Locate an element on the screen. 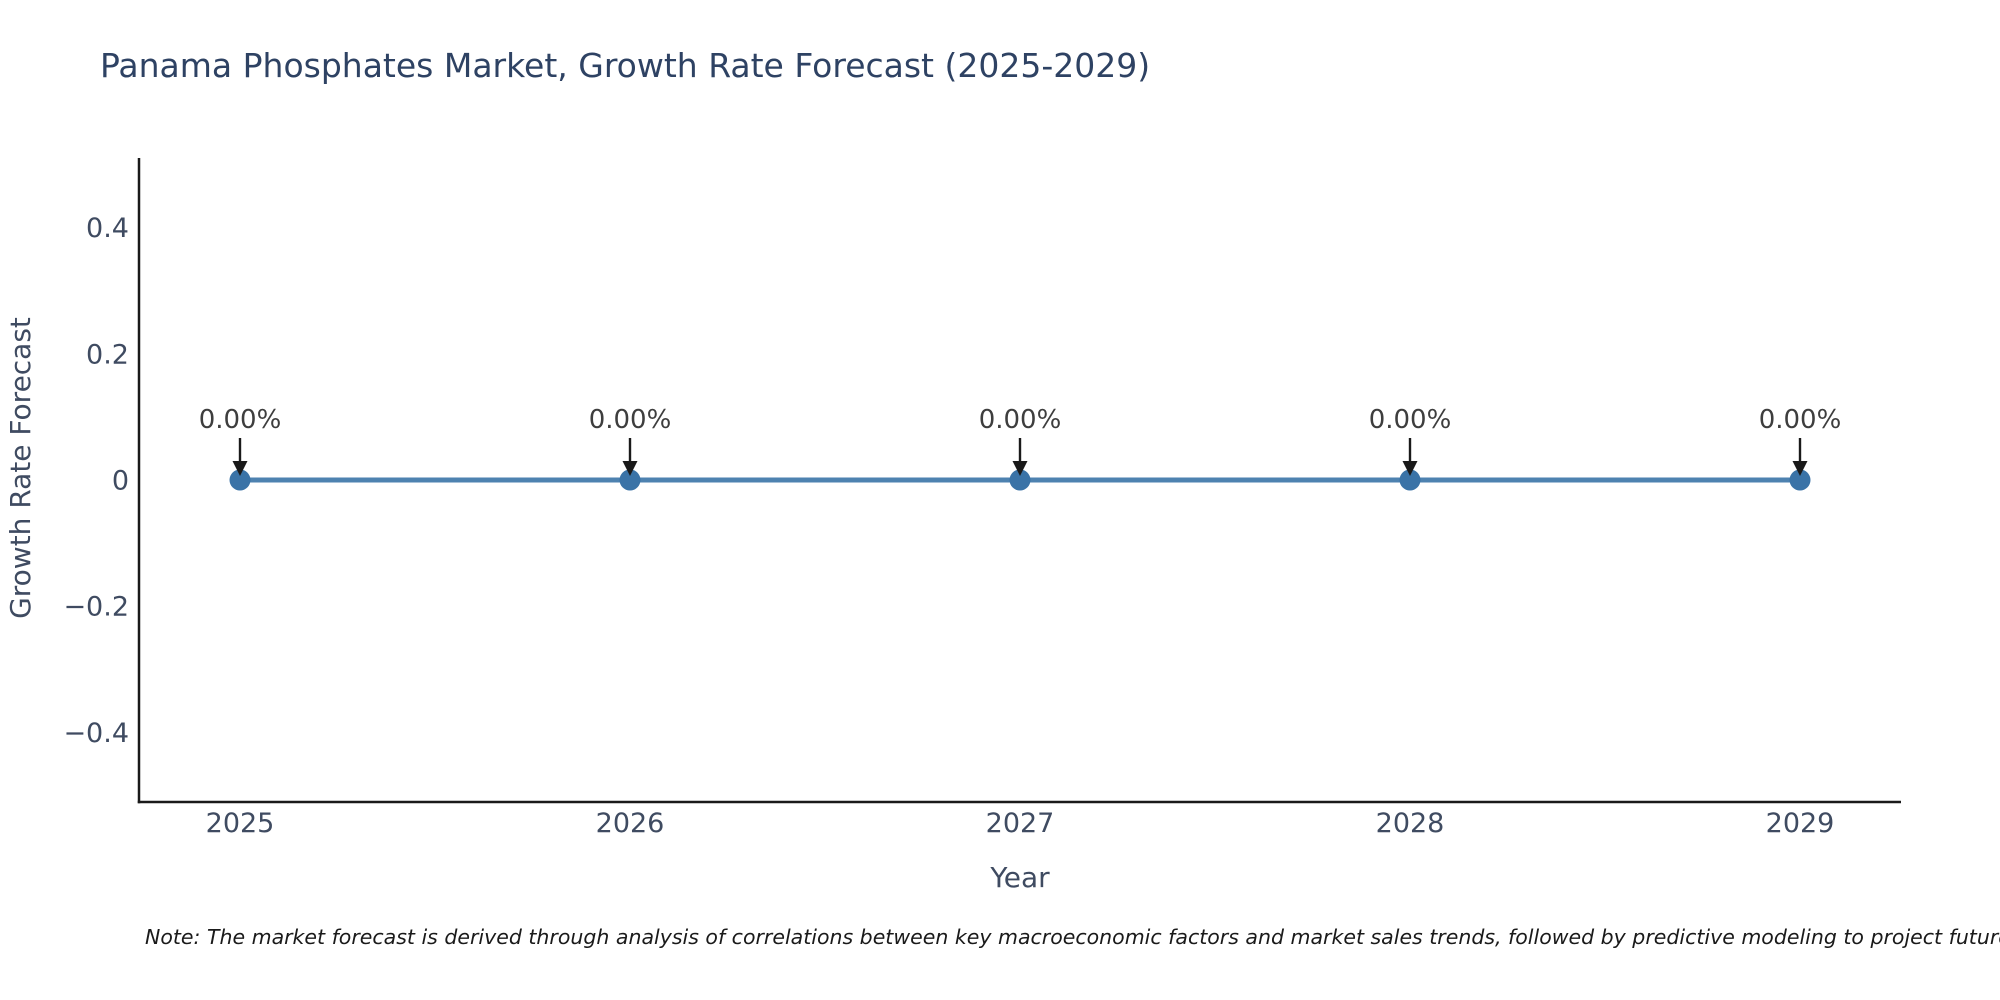 This screenshot has width=2000, height=1000. y-tick-labels: 0.4 0.2 0 −0.2 −0.4 is located at coordinates (96, 481).